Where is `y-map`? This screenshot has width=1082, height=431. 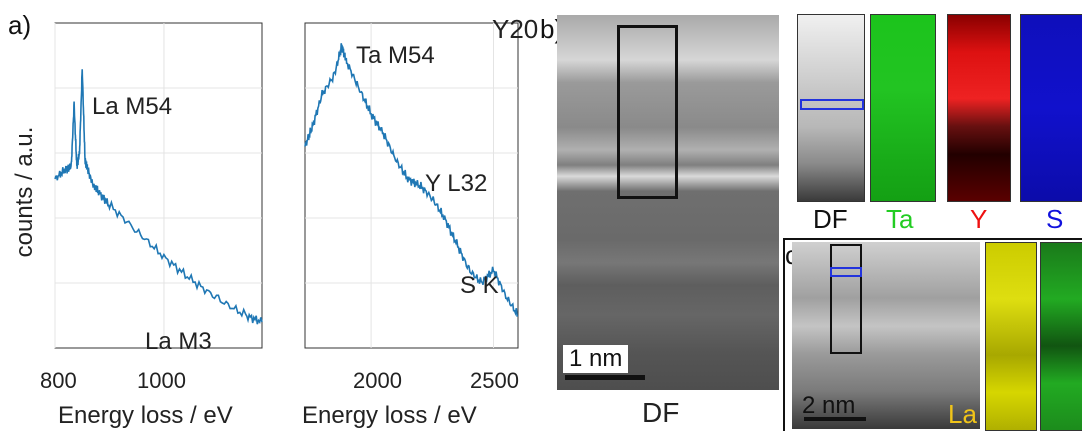 y-map is located at coordinates (979, 108).